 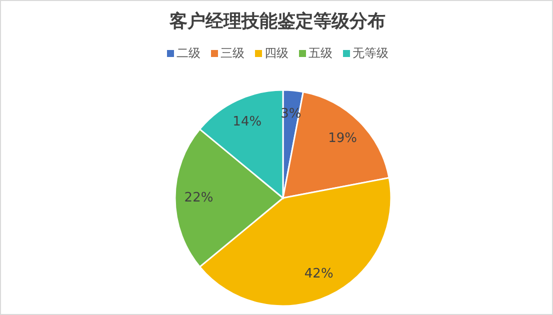 What do you see at coordinates (188, 53) in the screenshot?
I see `legend-label: 二级` at bounding box center [188, 53].